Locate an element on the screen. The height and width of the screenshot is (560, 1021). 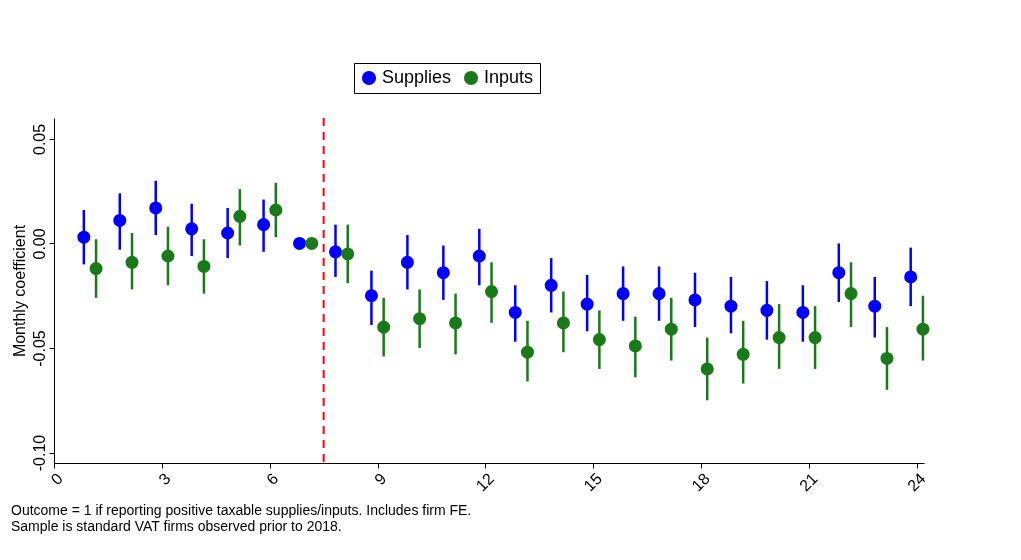
legend-label: Supplies is located at coordinates (417, 77).